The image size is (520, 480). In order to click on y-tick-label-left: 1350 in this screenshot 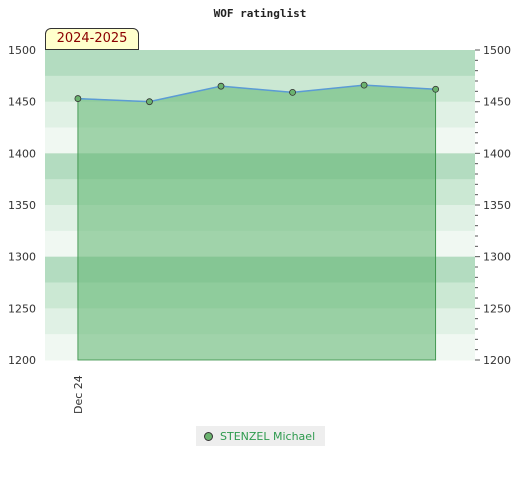, I will do `click(22, 205)`.